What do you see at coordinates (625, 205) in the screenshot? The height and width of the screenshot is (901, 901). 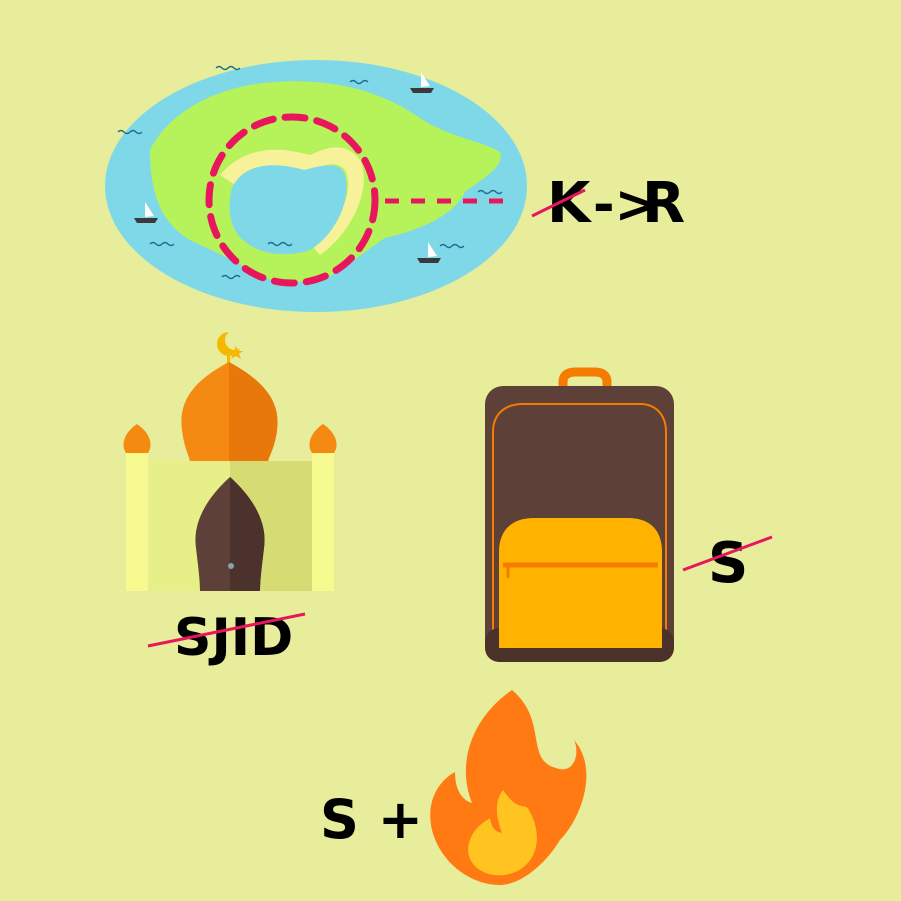 I see `arrow-text: ->` at bounding box center [625, 205].